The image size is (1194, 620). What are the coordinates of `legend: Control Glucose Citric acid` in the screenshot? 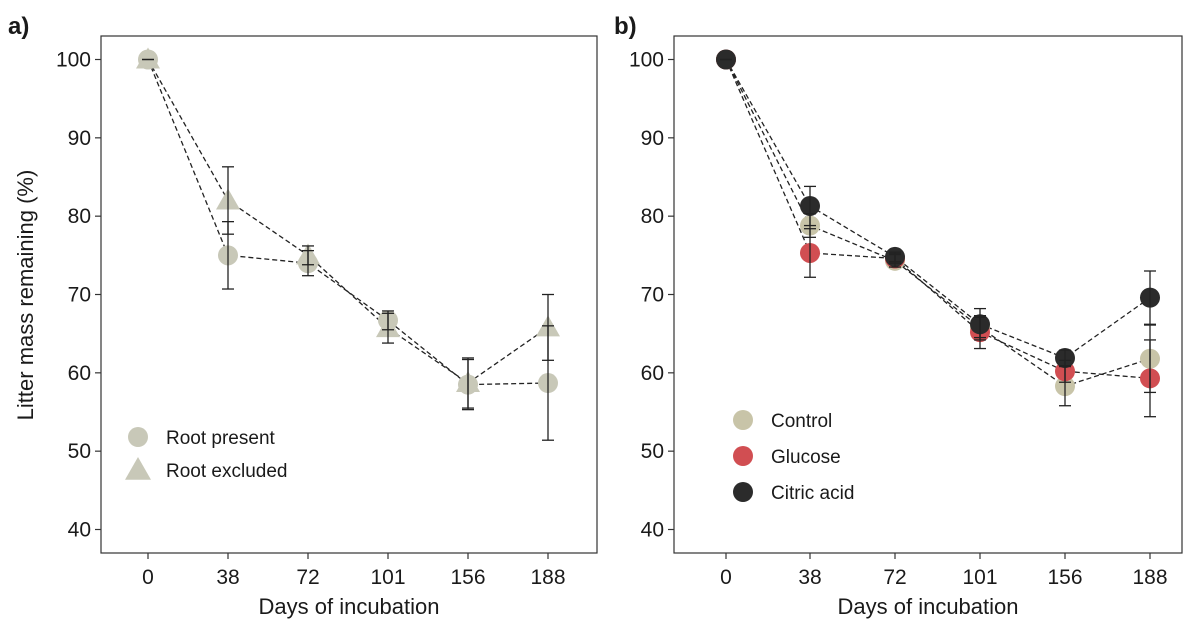 It's located at (793, 457).